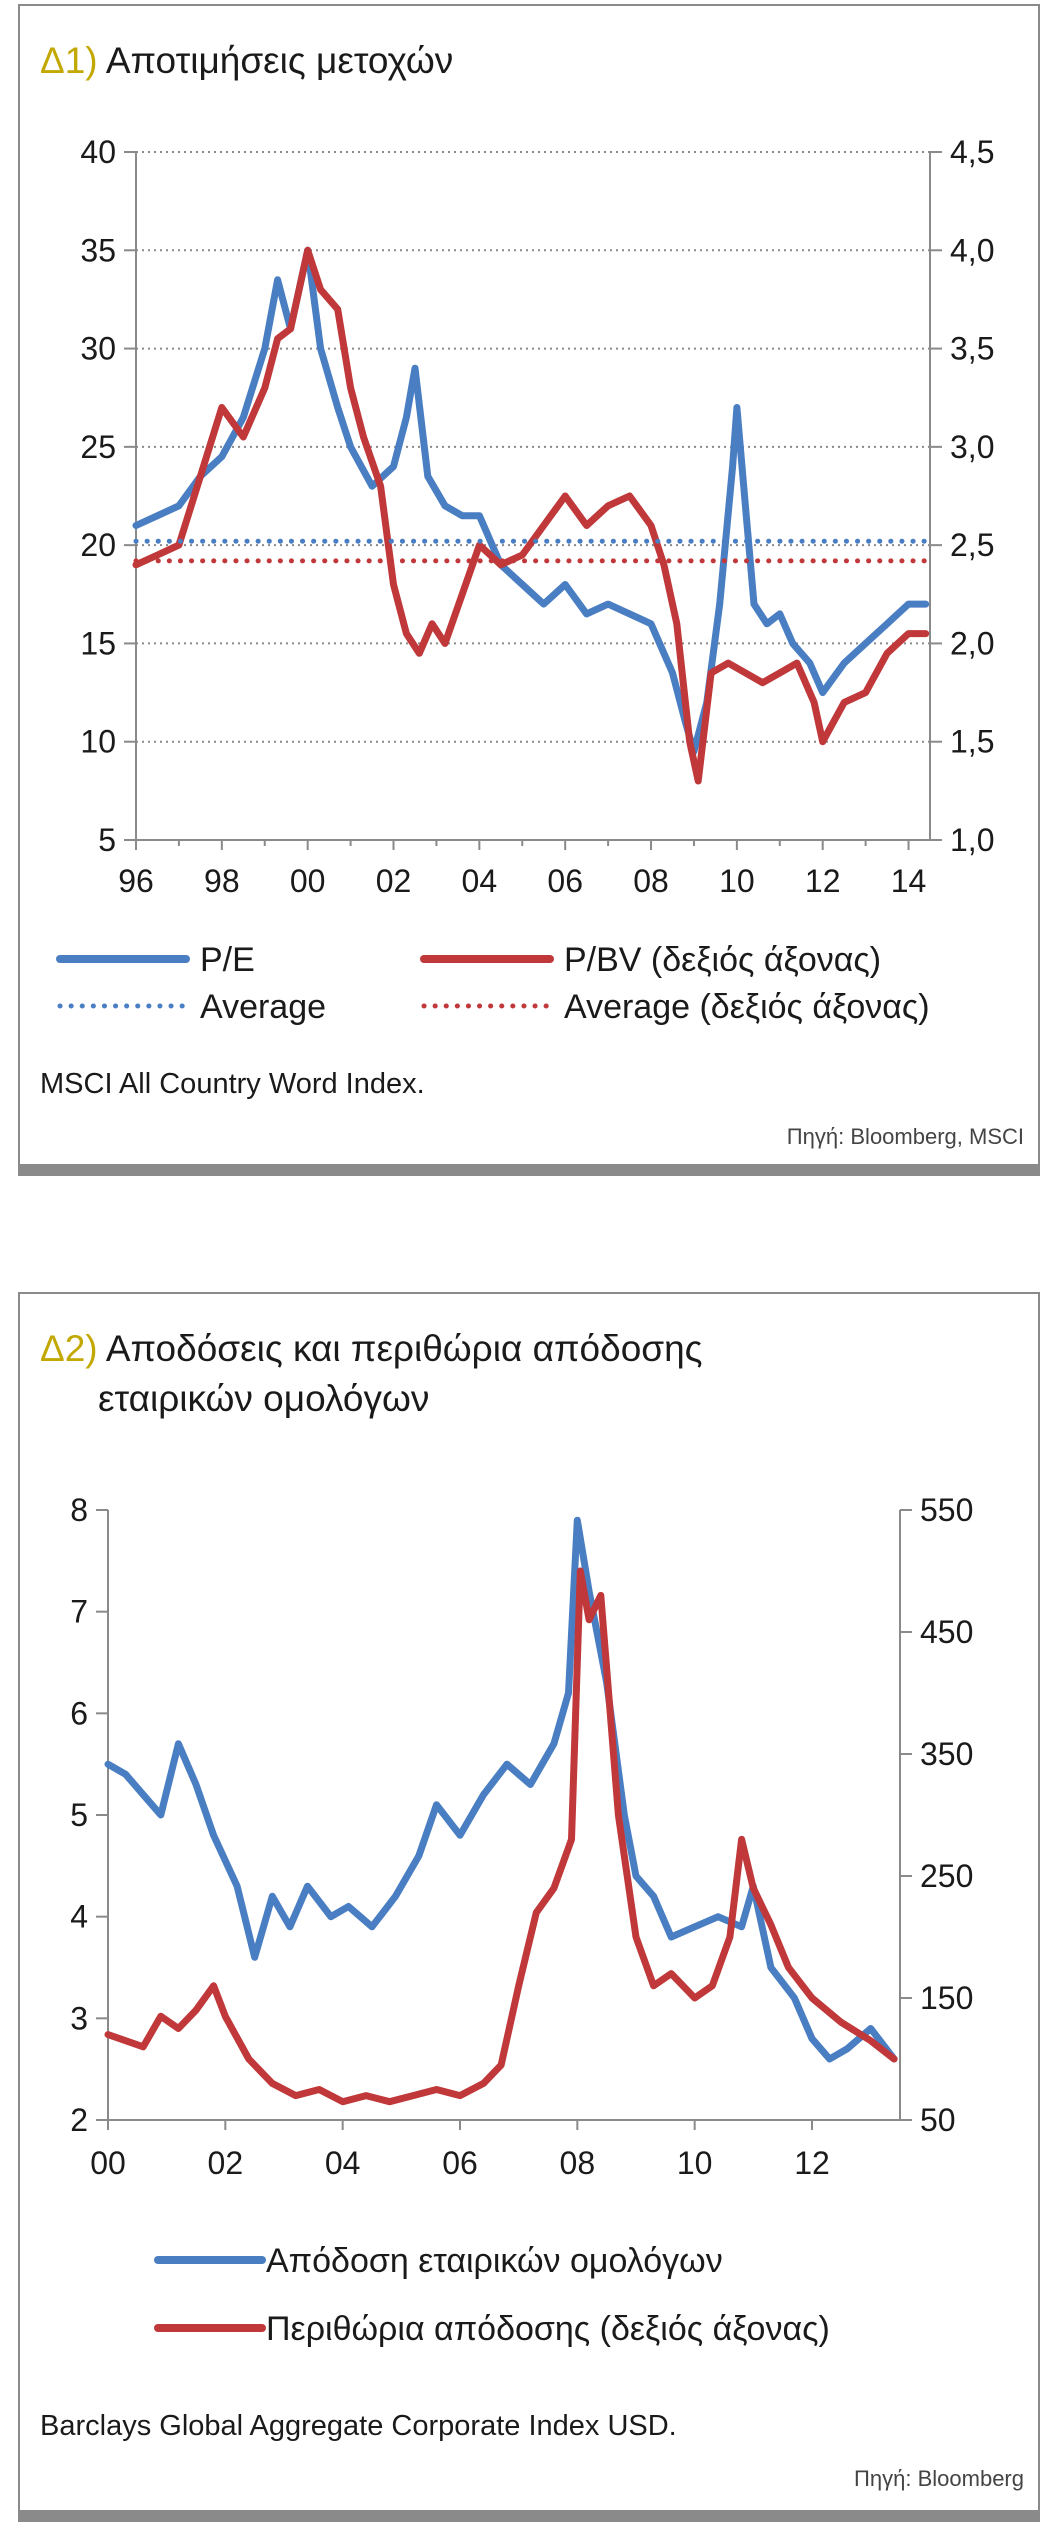 The width and height of the screenshot is (1056, 2532). Describe the element at coordinates (972, 152) in the screenshot. I see `y-right-tick-label: 4,5` at that location.